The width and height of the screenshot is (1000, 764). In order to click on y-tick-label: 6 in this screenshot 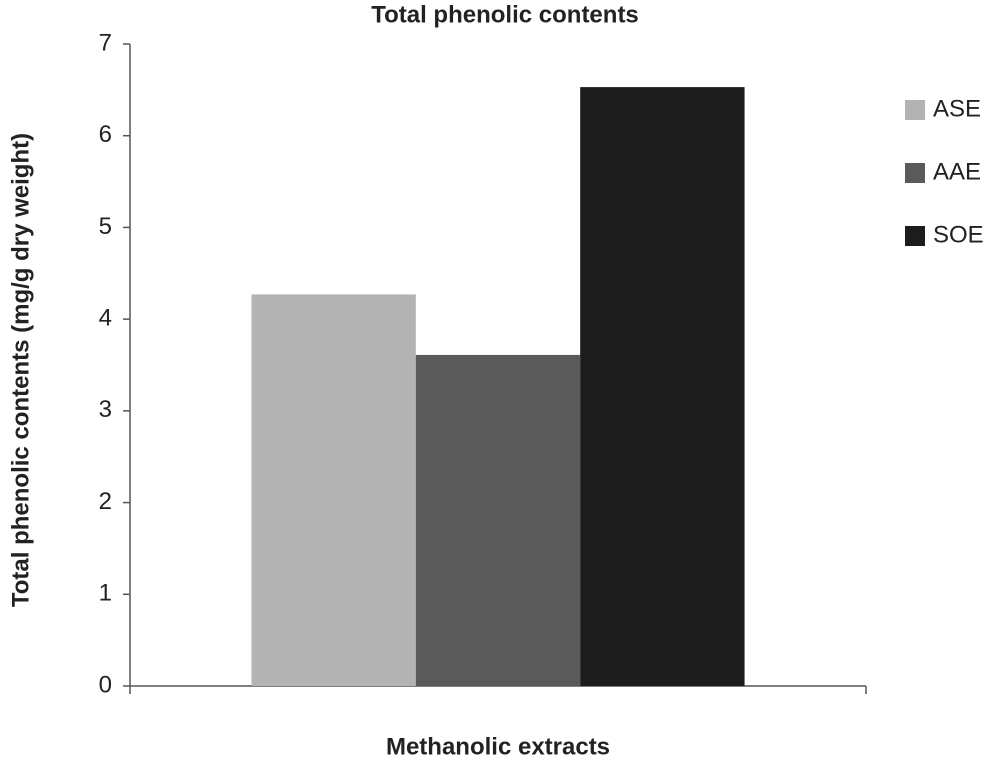, I will do `click(105, 134)`.